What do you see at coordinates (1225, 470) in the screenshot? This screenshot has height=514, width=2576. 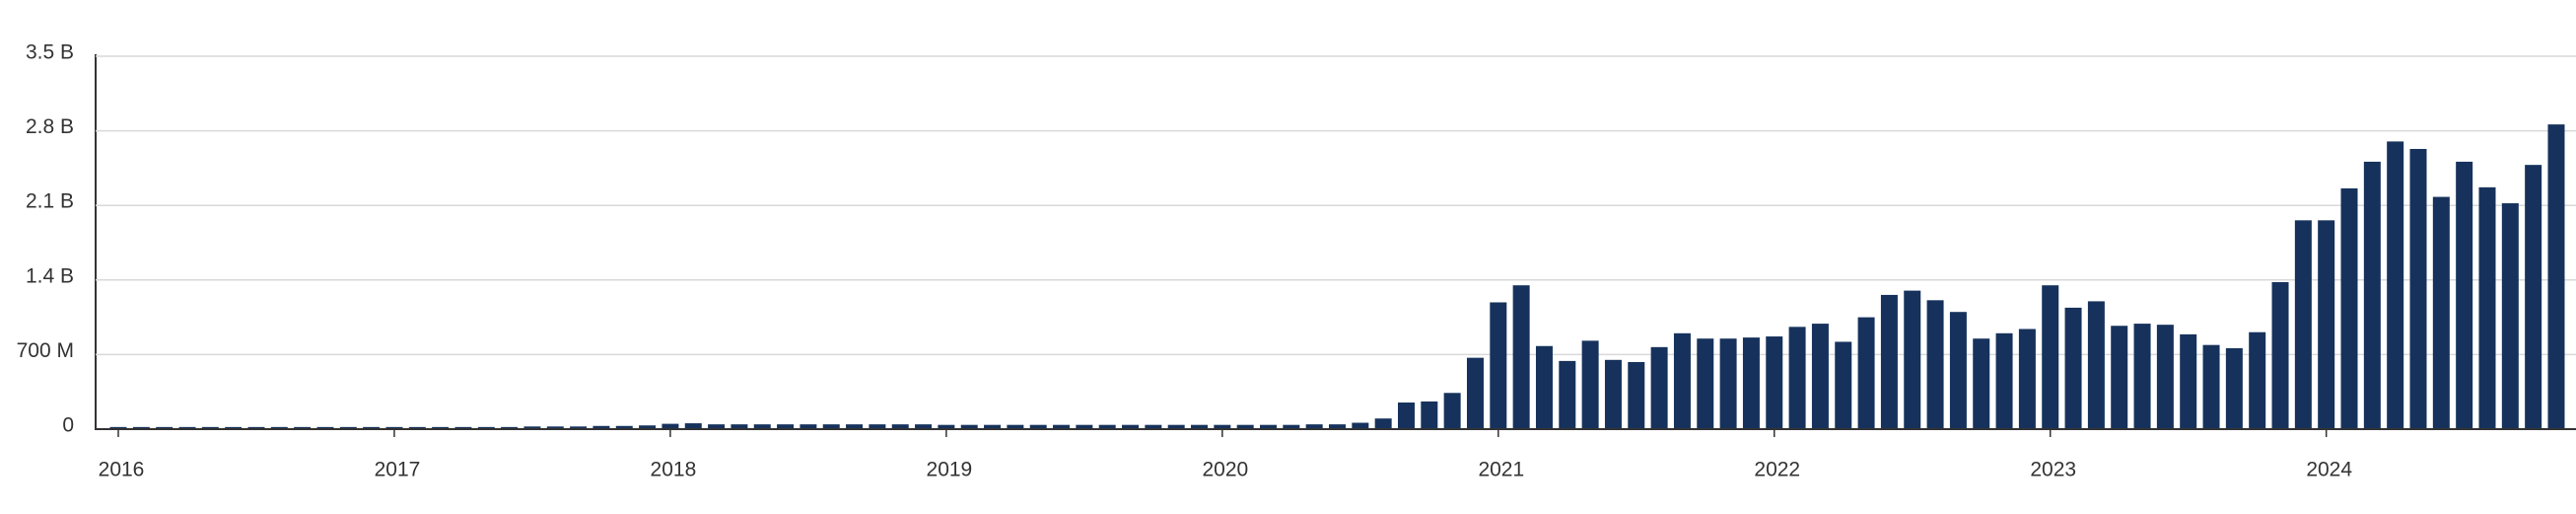 I see `x-tick-label: 2020` at bounding box center [1225, 470].